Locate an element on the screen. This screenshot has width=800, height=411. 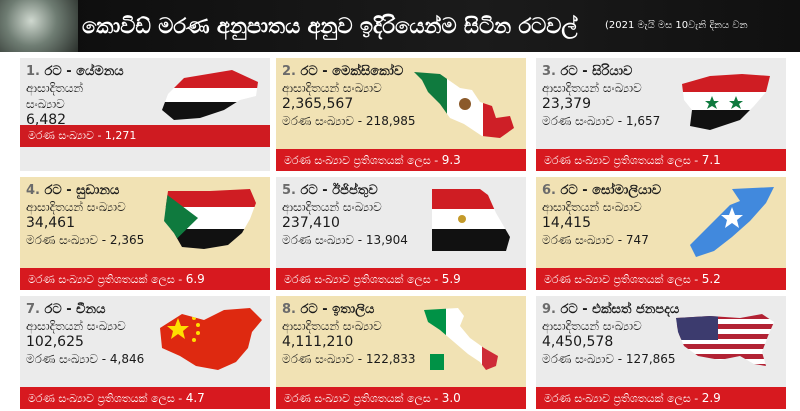
percentage-value: 3.0 is located at coordinates (451, 398).